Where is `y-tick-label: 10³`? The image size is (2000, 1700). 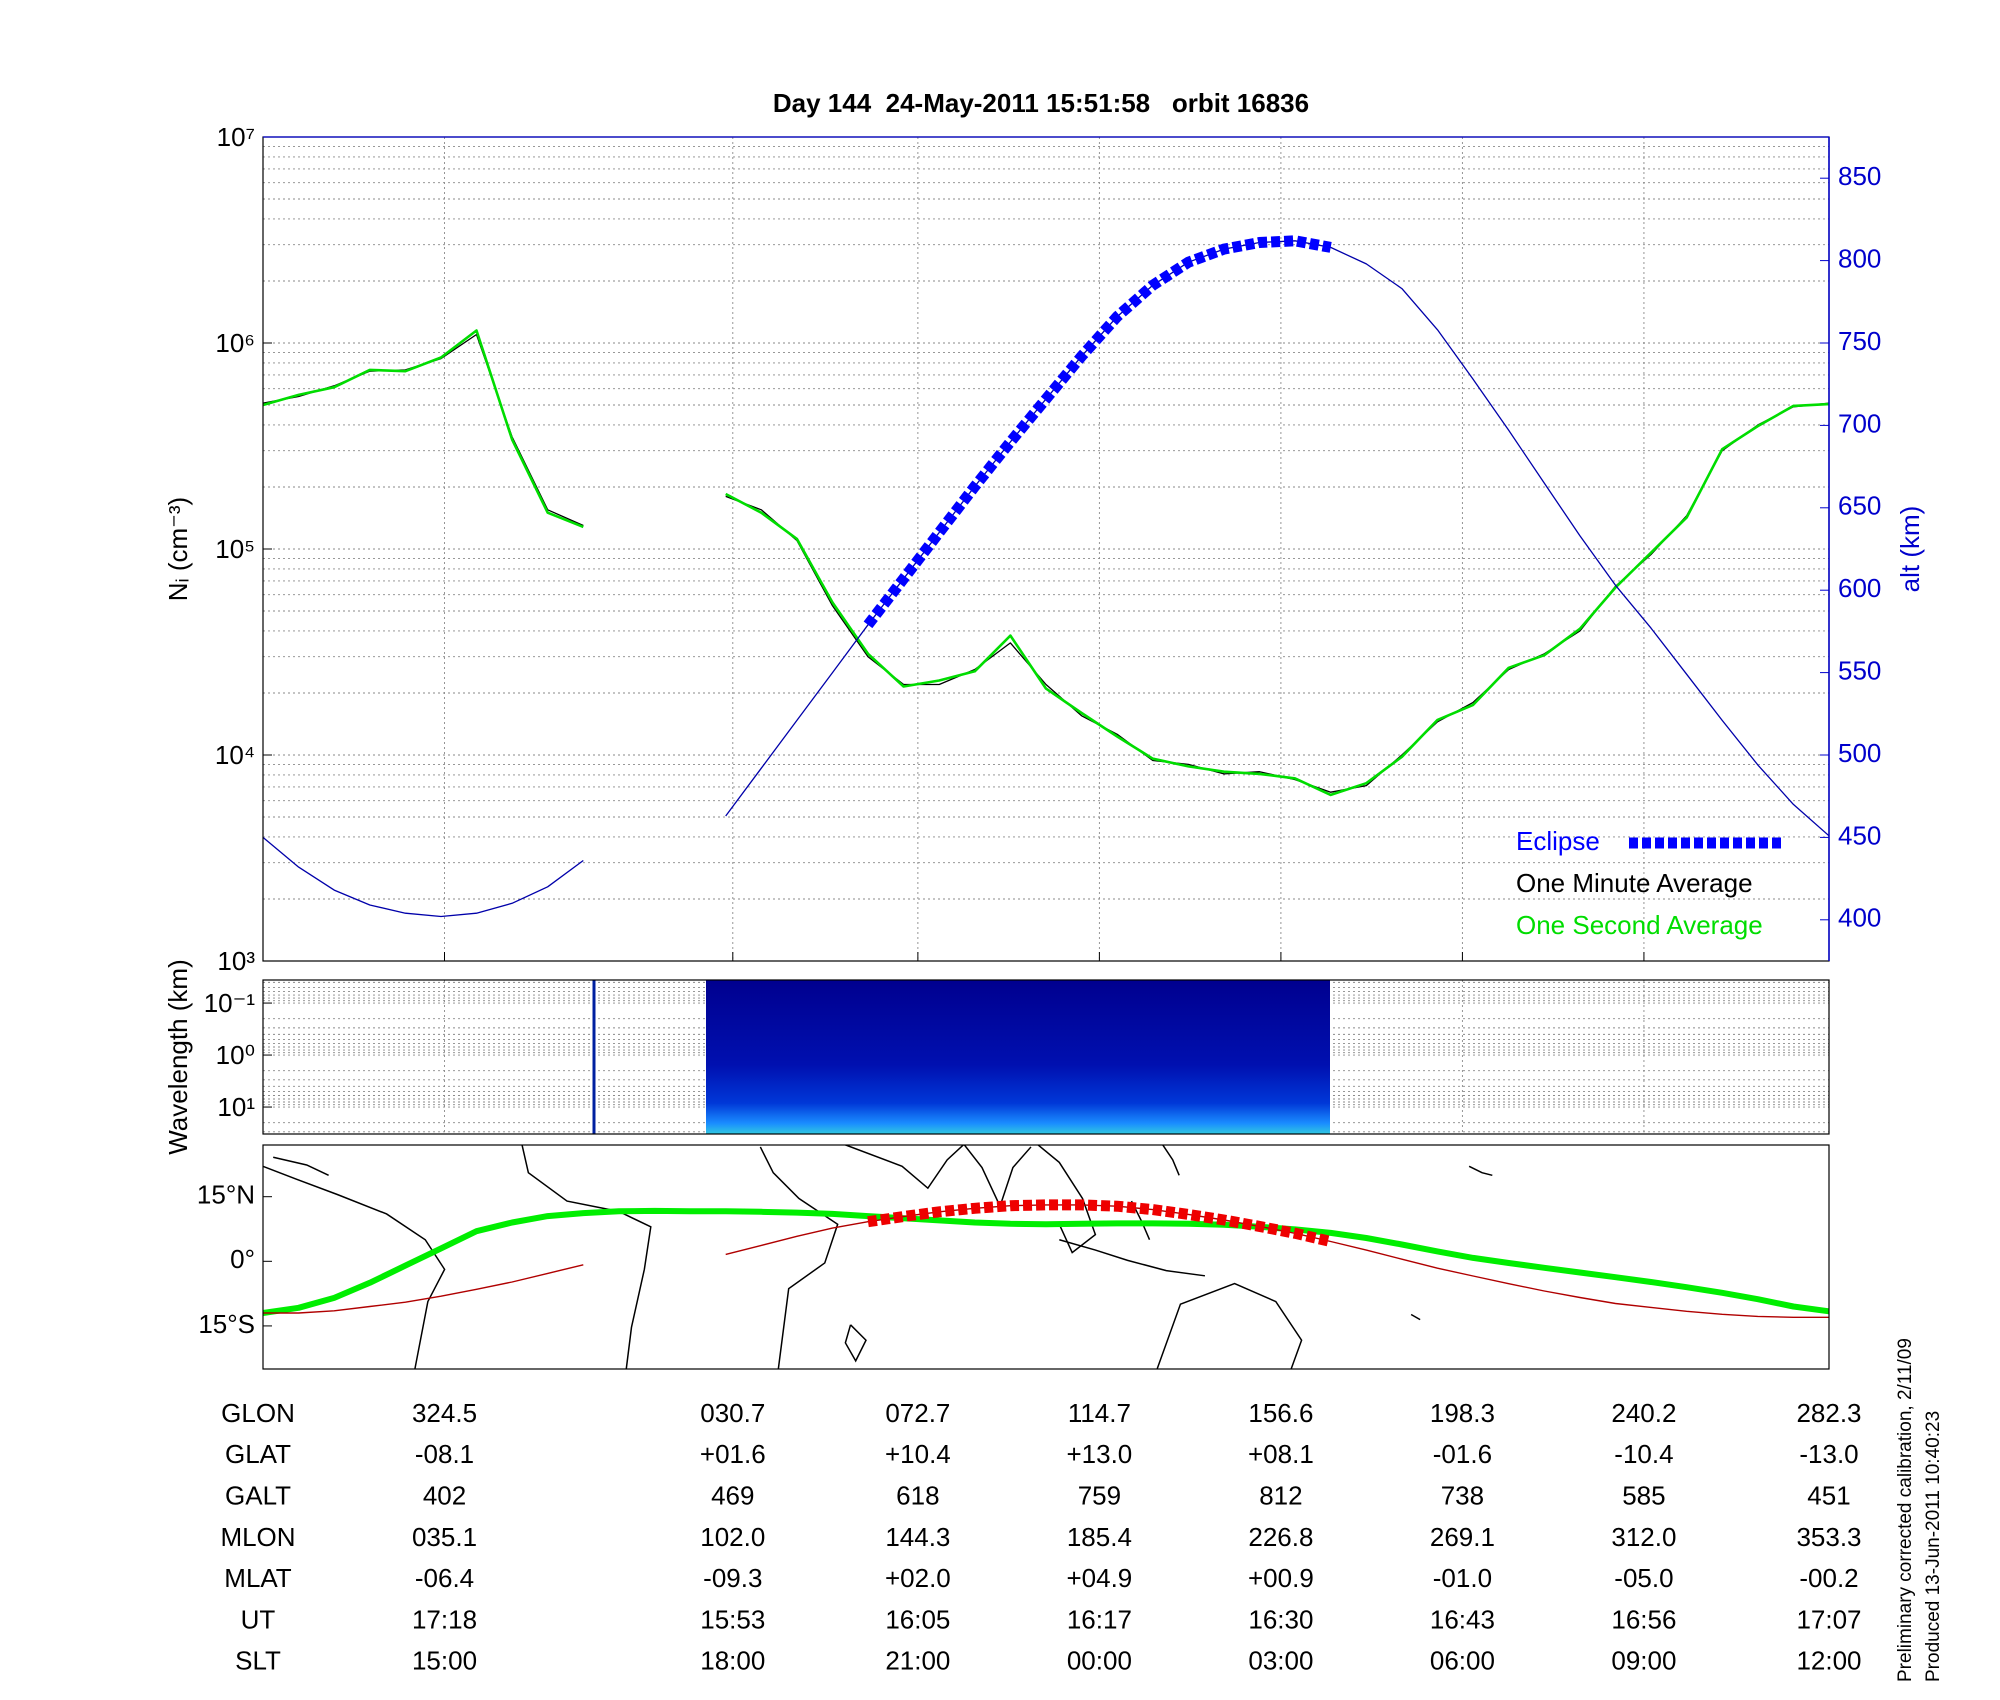 y-tick-label: 10³ is located at coordinates (236, 961).